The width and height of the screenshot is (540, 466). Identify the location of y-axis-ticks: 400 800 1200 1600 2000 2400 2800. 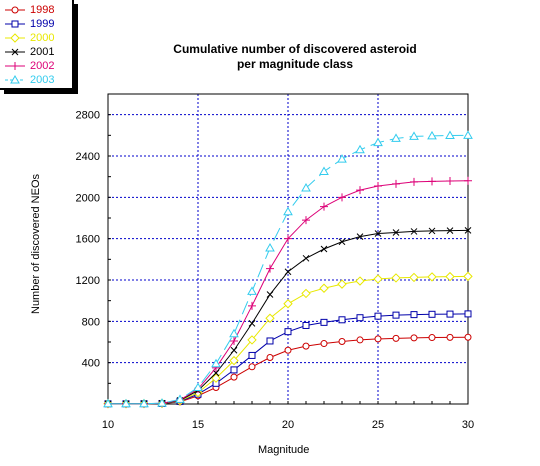
(93, 247).